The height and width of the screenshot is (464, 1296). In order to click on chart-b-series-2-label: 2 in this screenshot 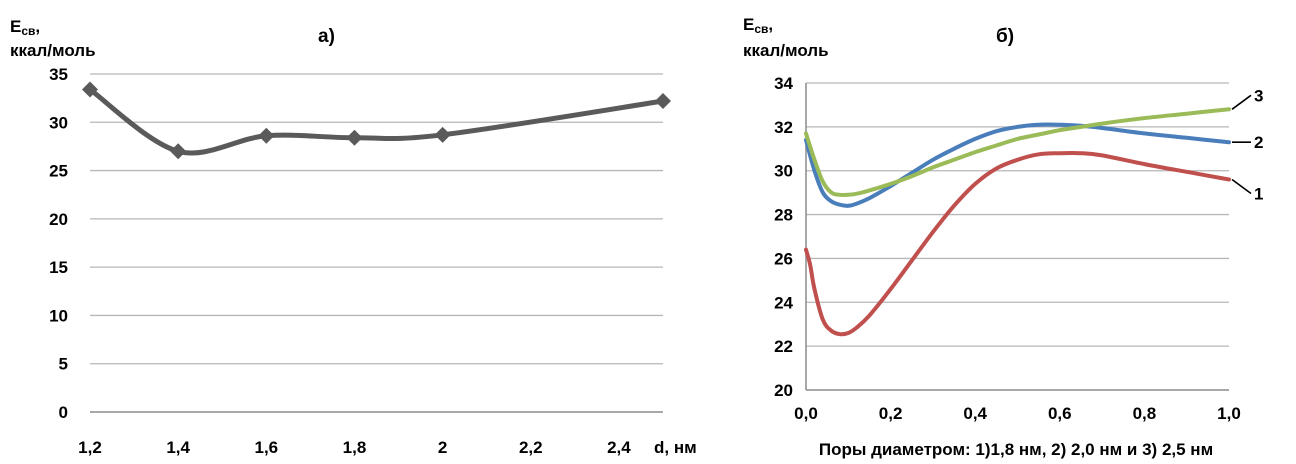, I will do `click(1258, 142)`.